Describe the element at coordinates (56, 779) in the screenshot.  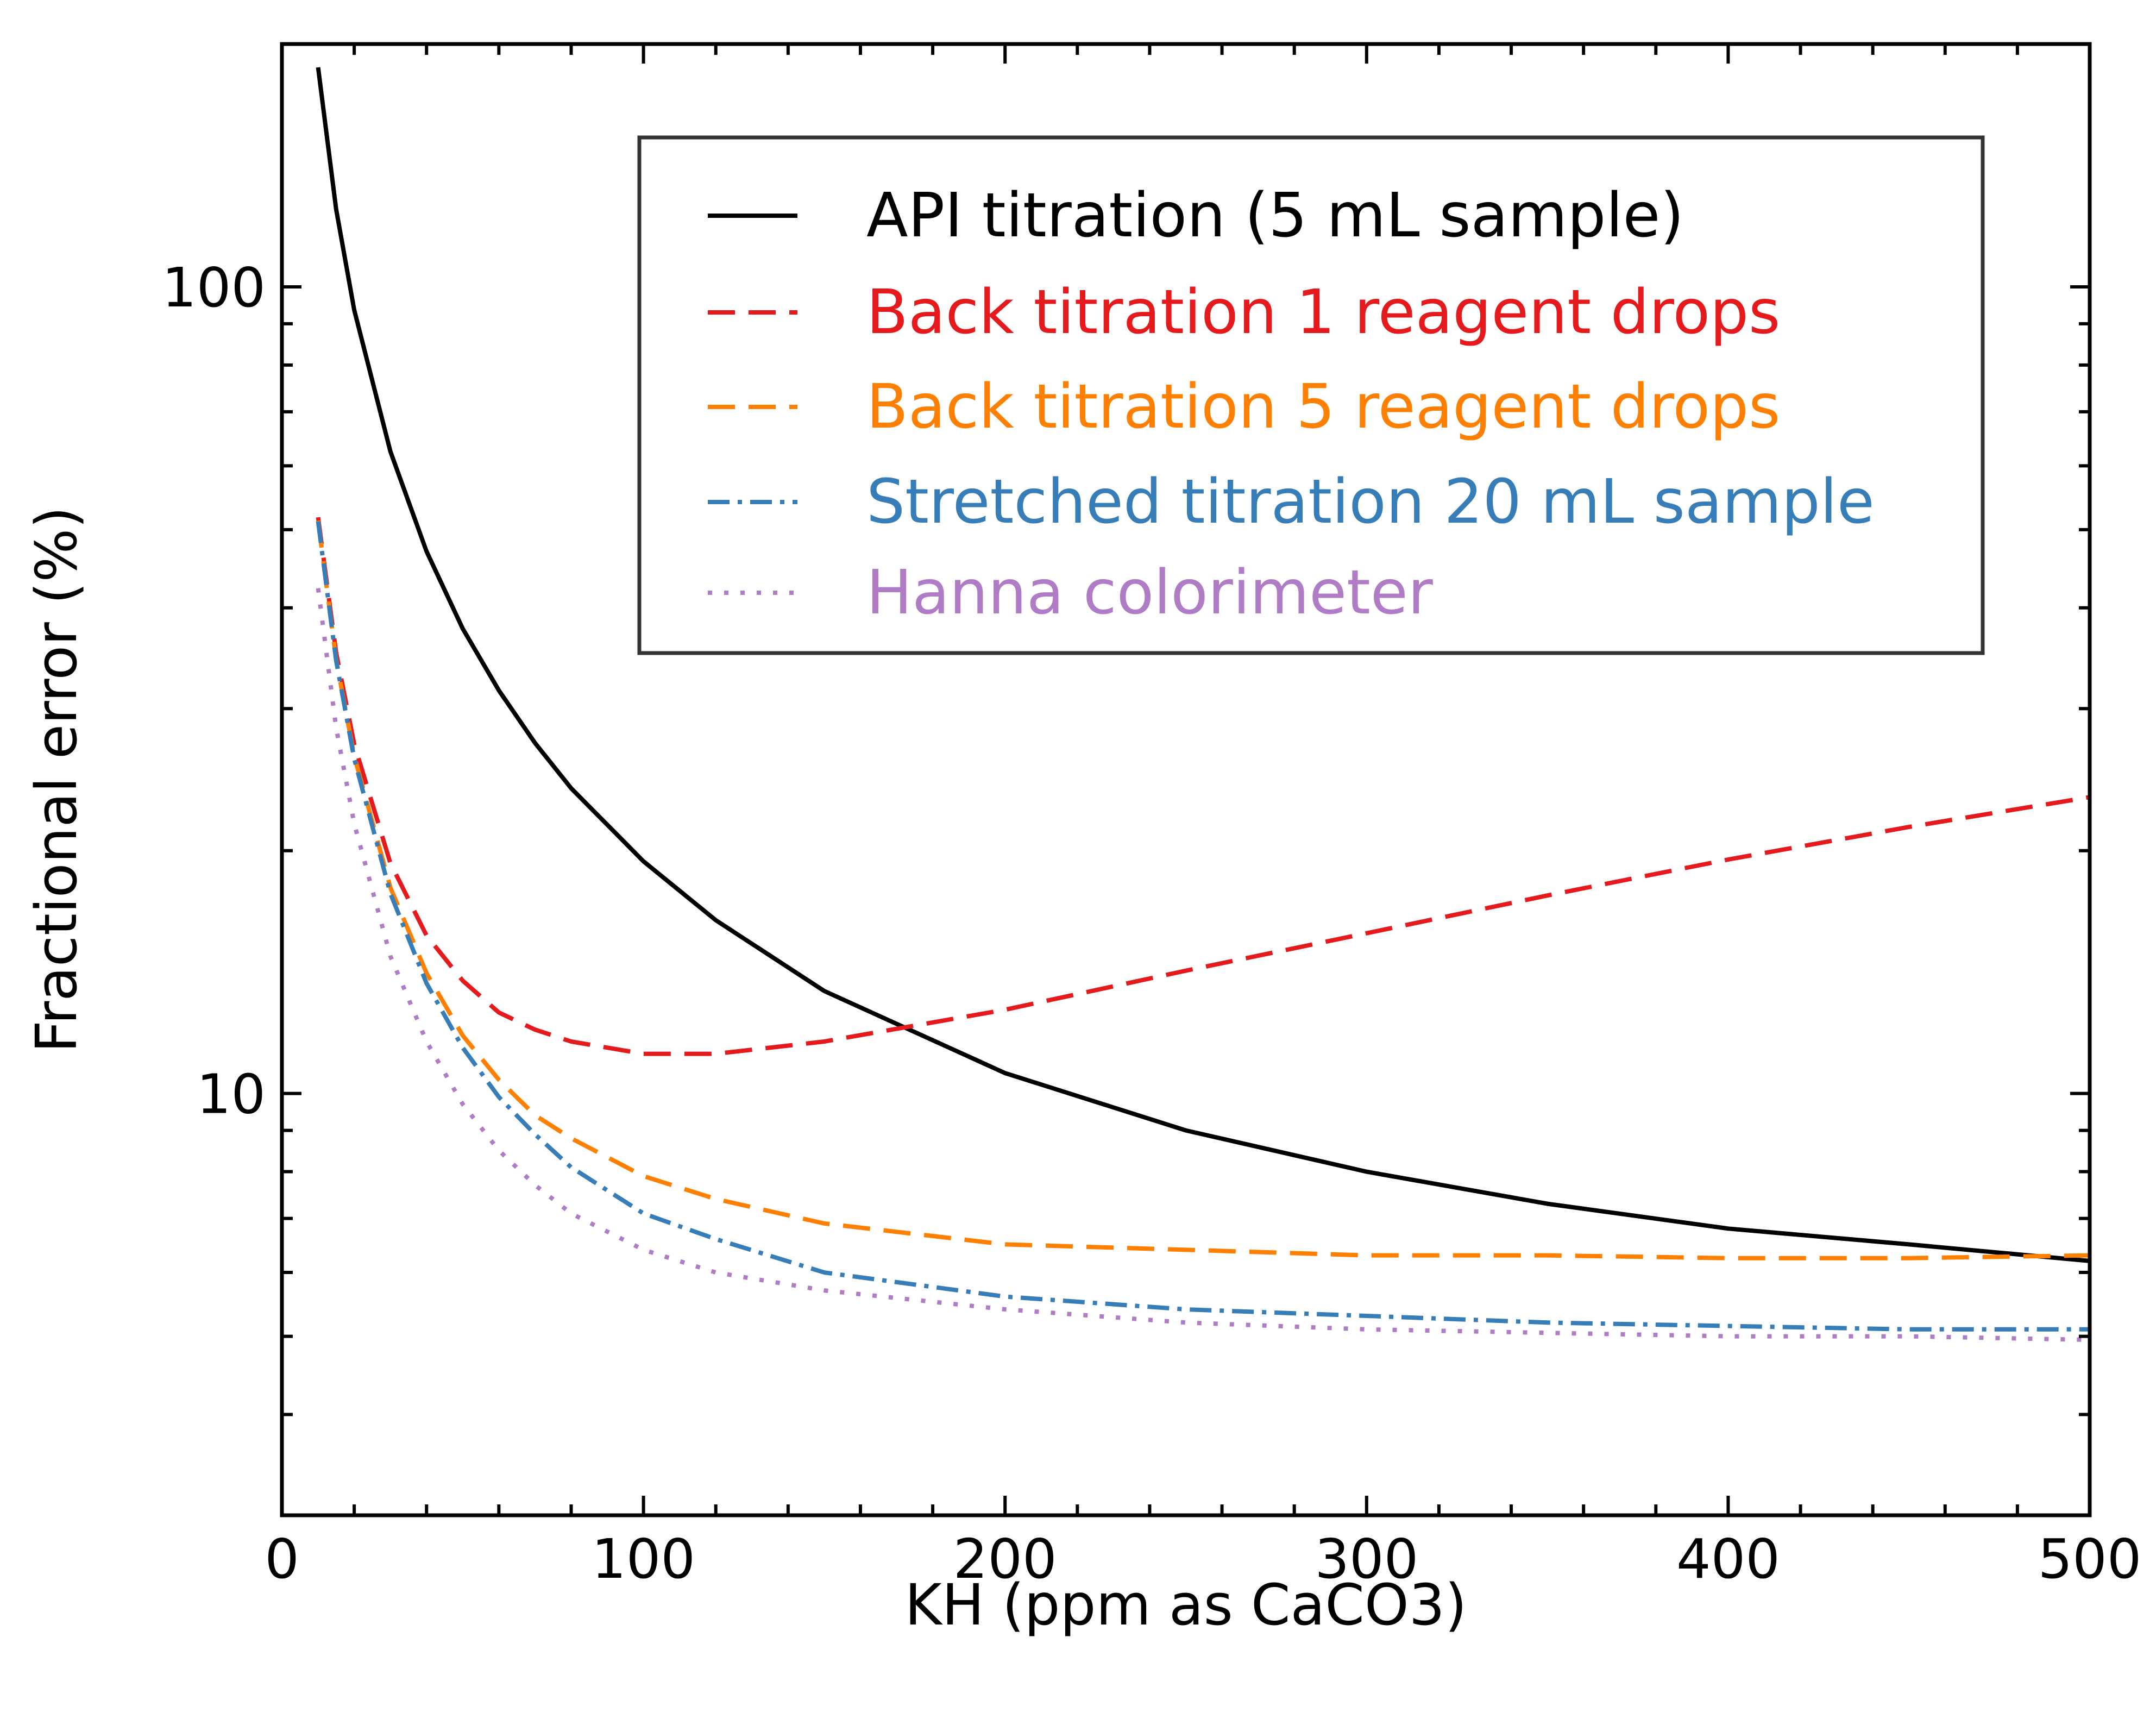
I see `y-axis-label: Fractional error (%)` at that location.